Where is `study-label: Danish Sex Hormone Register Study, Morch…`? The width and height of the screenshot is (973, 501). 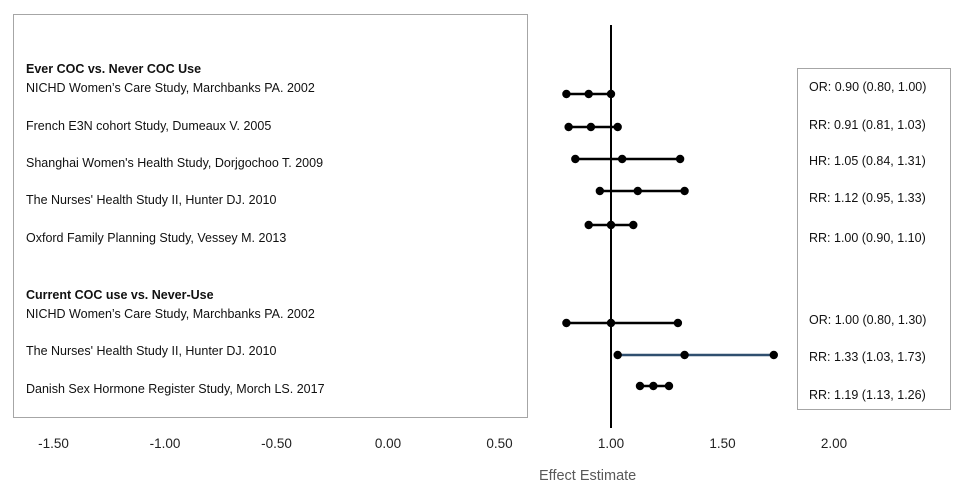 study-label: Danish Sex Hormone Register Study, Morch… is located at coordinates (175, 389).